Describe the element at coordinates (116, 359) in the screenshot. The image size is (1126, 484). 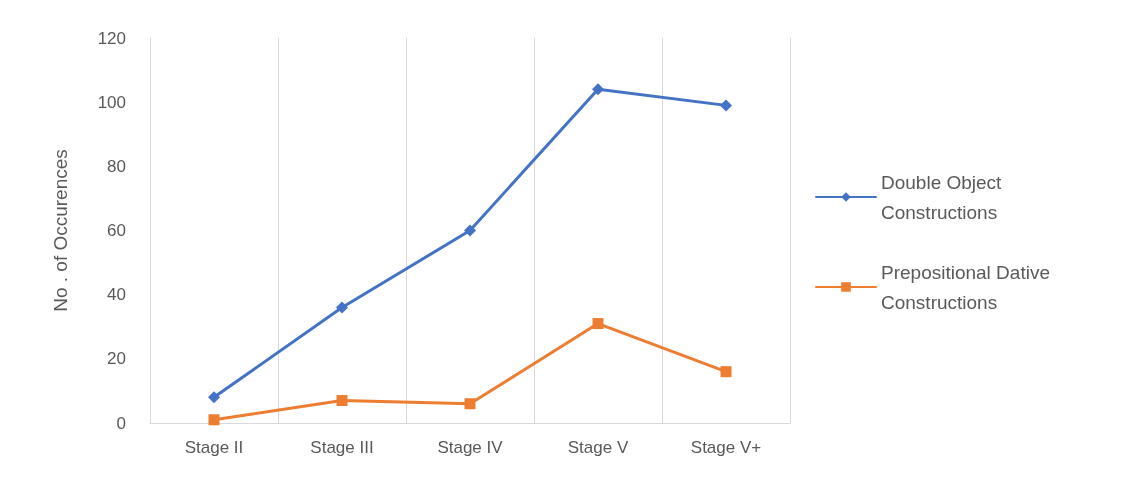
I see `y-tick-label: 20` at that location.